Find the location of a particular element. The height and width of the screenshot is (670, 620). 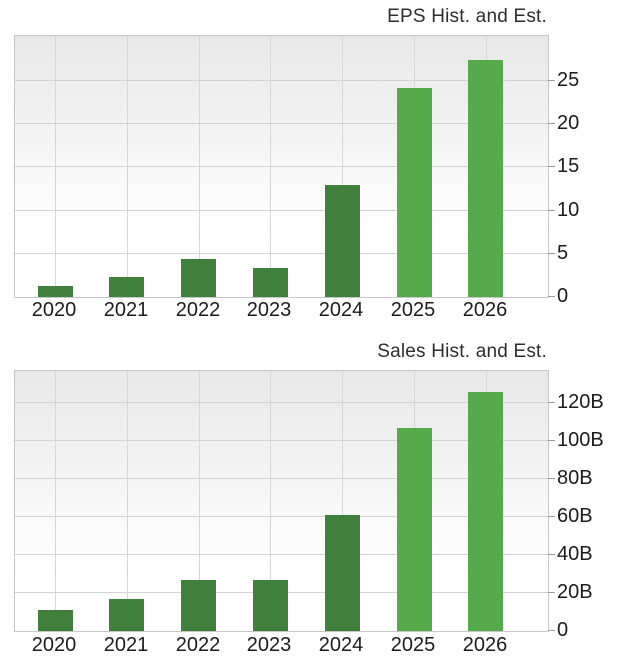

y-tick-label: 40B is located at coordinates (575, 554).